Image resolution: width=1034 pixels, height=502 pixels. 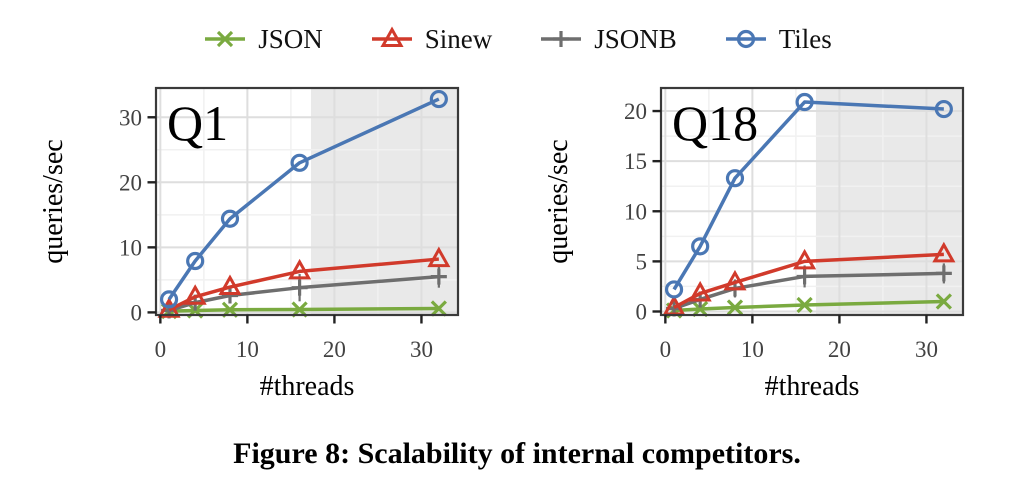 What do you see at coordinates (635, 38) in the screenshot?
I see `legend-label: JSONB` at bounding box center [635, 38].